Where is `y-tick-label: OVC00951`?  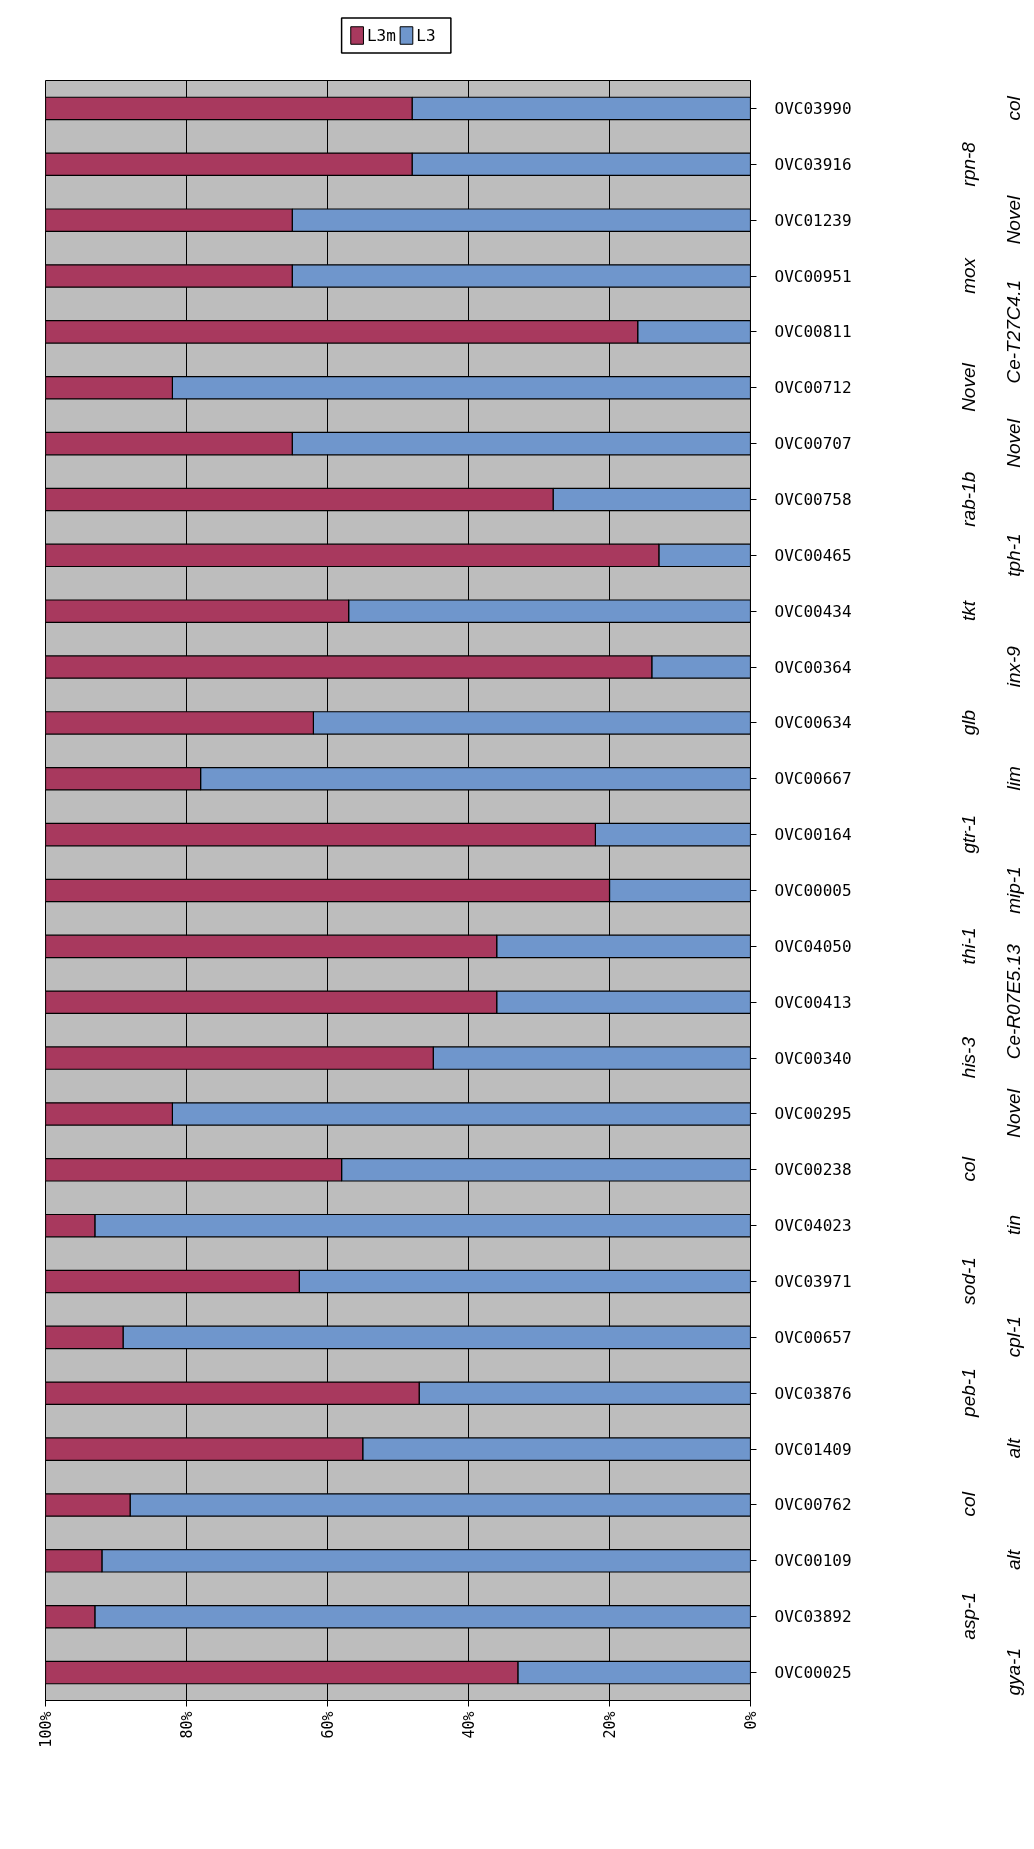 y-tick-label: OVC00951 is located at coordinates (813, 276).